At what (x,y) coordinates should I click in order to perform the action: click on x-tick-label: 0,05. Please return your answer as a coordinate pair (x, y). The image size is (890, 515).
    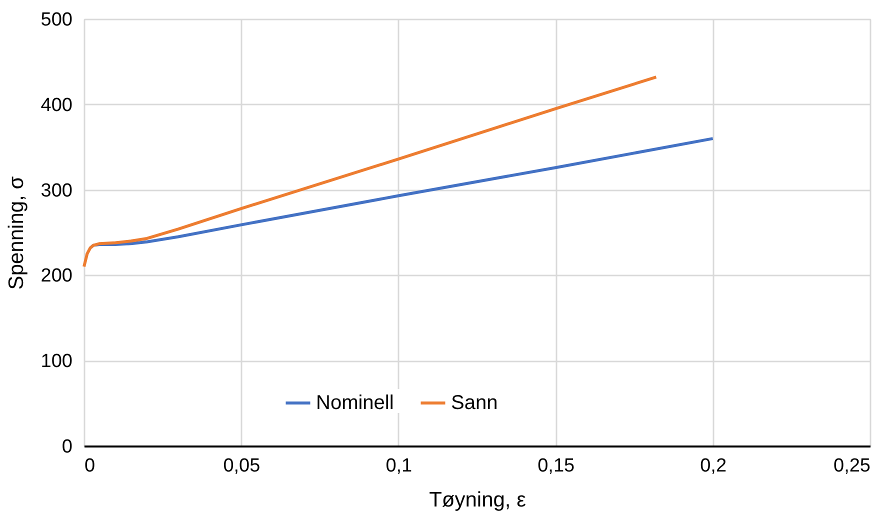
    Looking at the image, I should click on (241, 466).